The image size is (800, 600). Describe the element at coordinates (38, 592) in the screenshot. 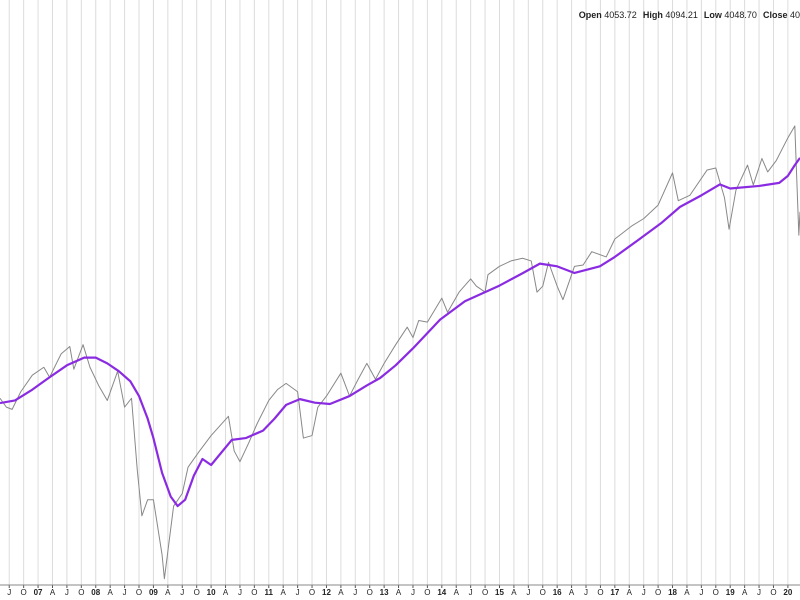

I see `x-tick-label: 07` at that location.